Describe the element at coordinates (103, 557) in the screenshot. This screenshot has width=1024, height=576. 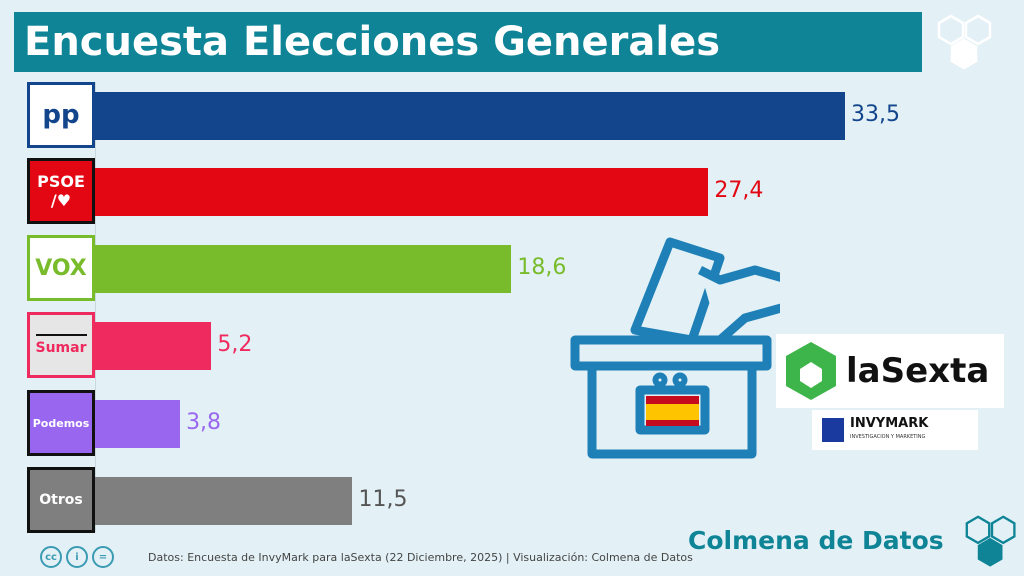
I see `no-derivatives-icon: =` at that location.